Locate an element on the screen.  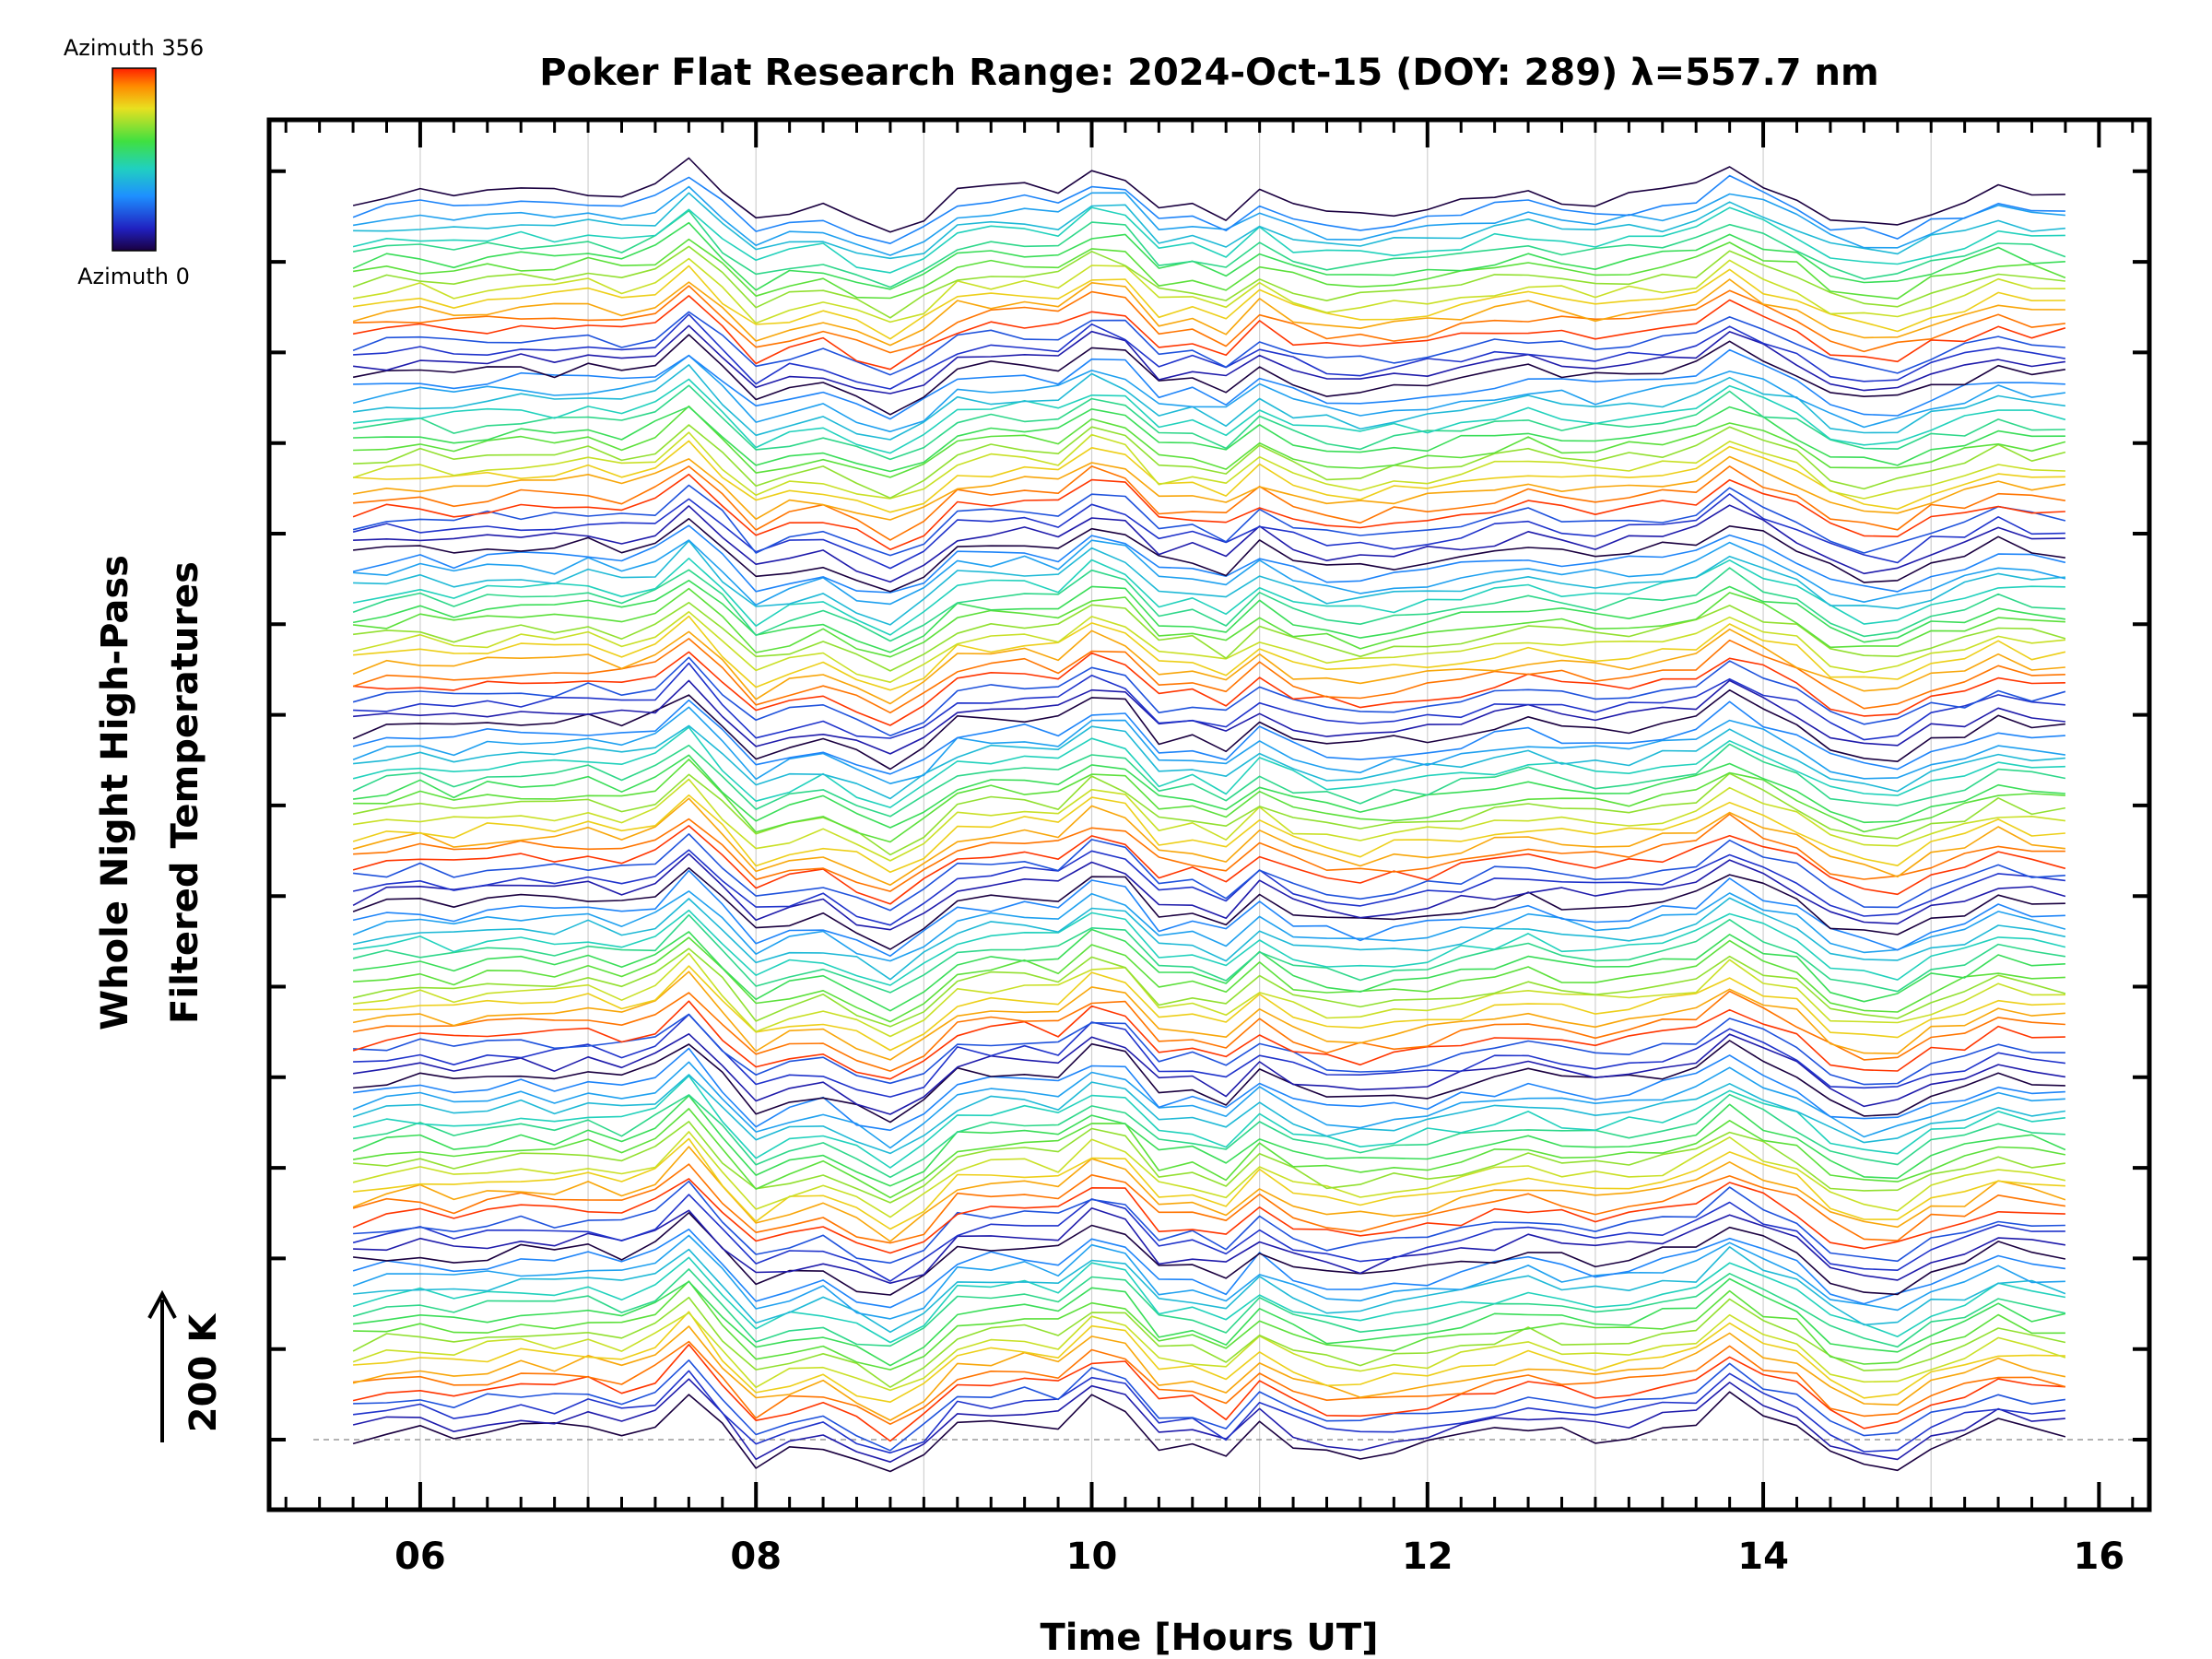
y-axis-label-line1: Whole Night High-Pass is located at coordinates (115, 792).